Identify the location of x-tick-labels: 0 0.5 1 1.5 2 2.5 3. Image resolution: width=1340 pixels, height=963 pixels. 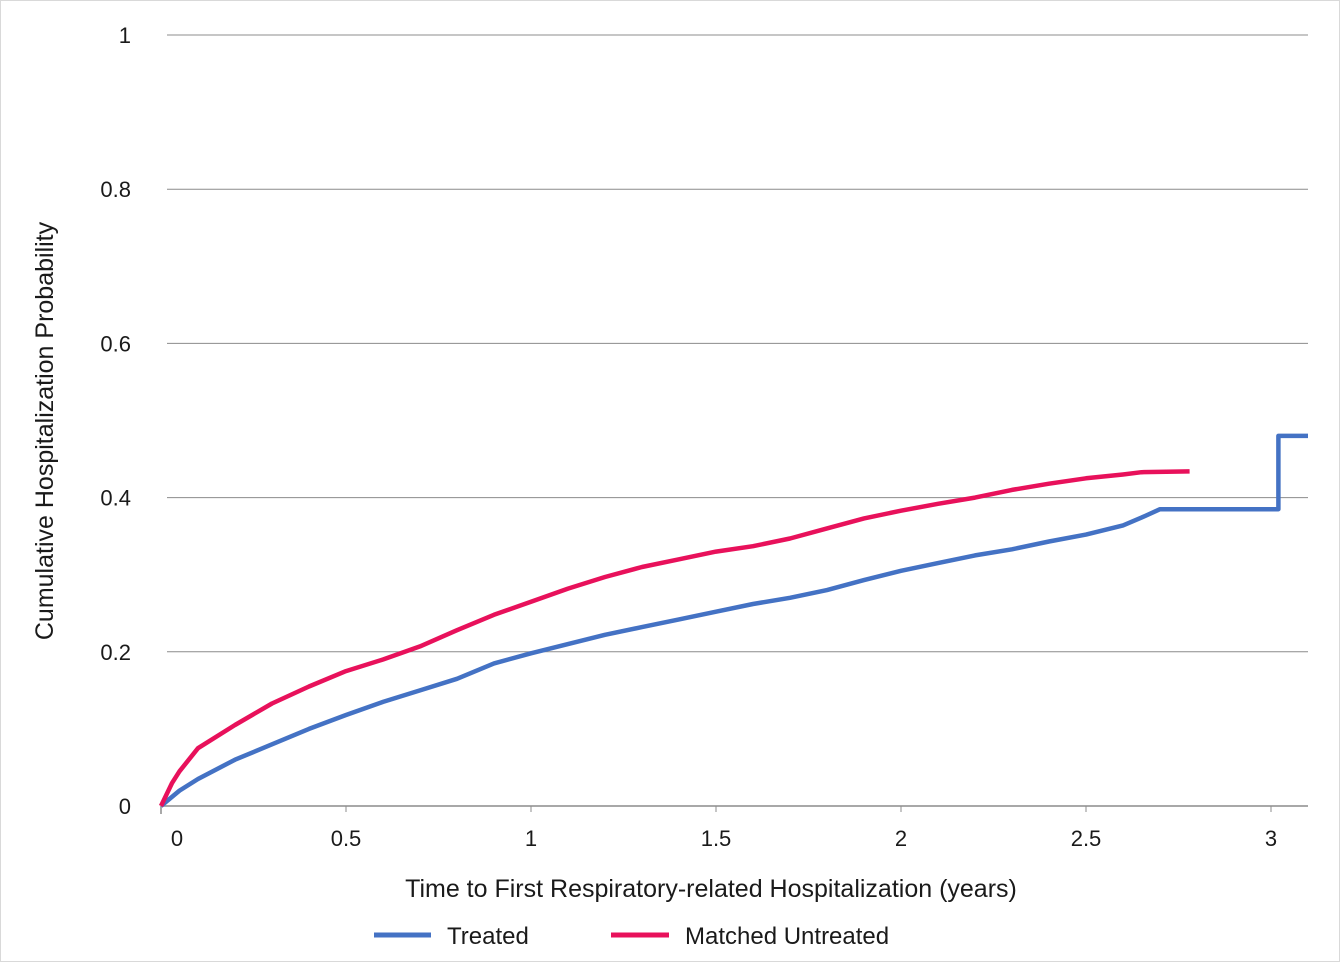
(724, 838).